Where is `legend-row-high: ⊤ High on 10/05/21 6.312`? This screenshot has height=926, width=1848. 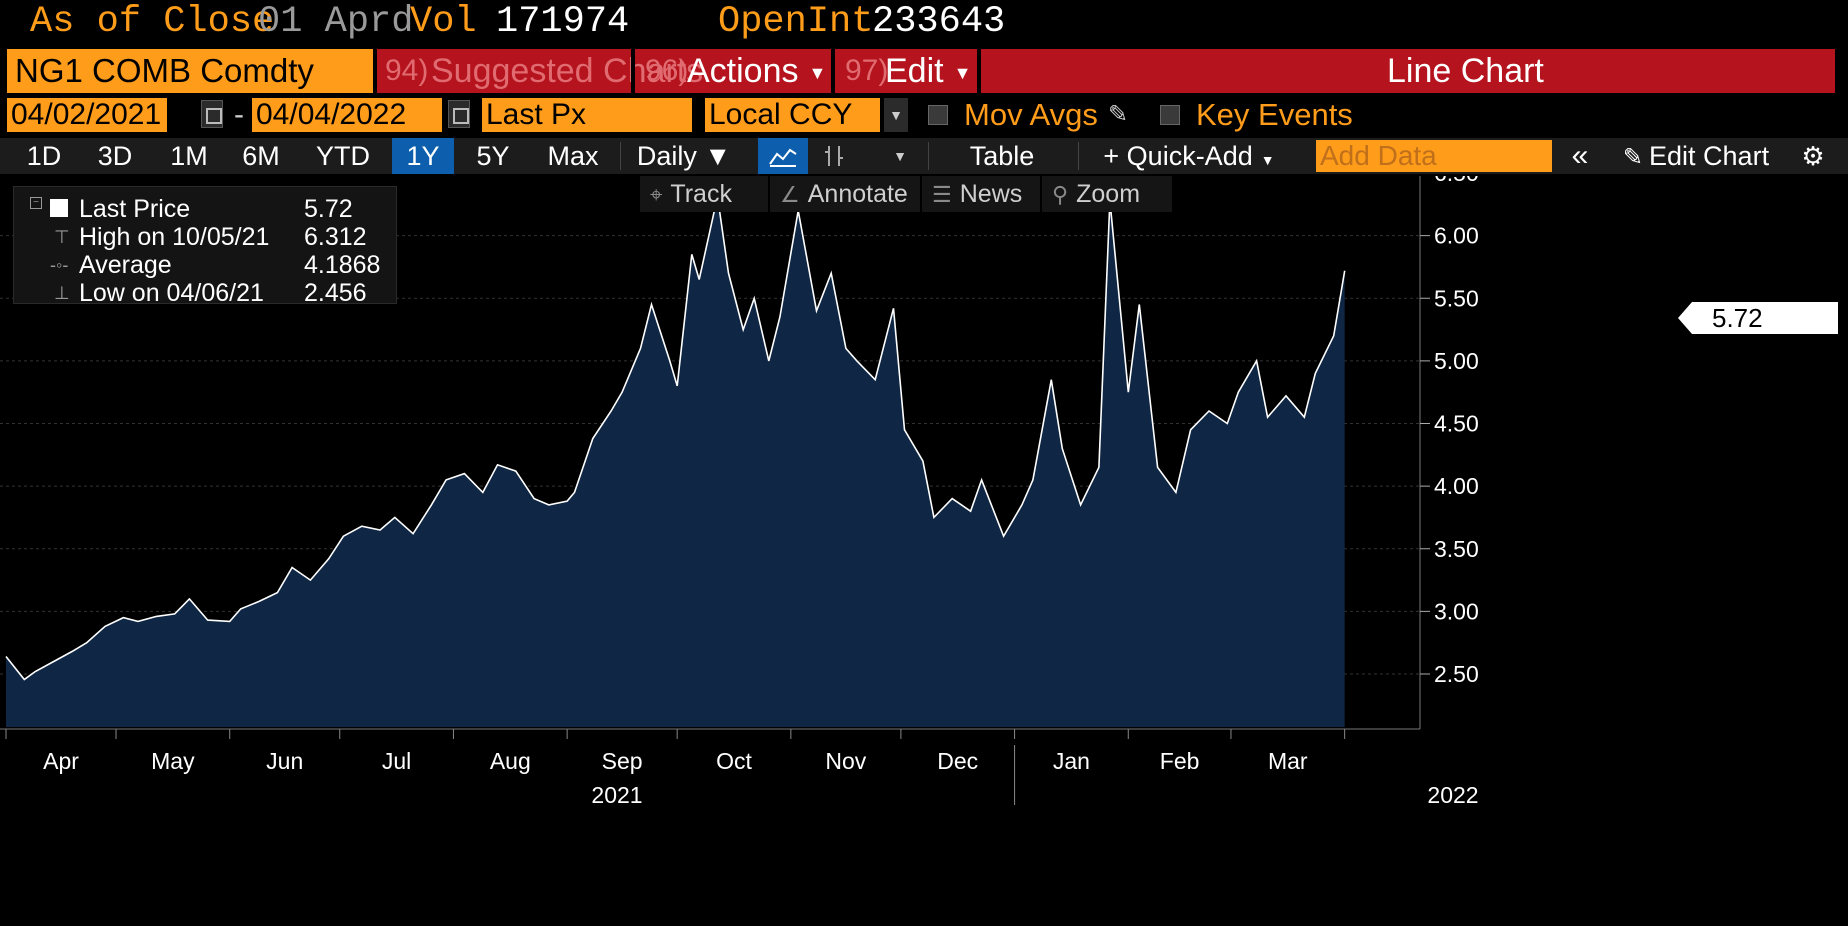
legend-row-high: ⊤ High on 10/05/21 6.312 is located at coordinates (205, 237).